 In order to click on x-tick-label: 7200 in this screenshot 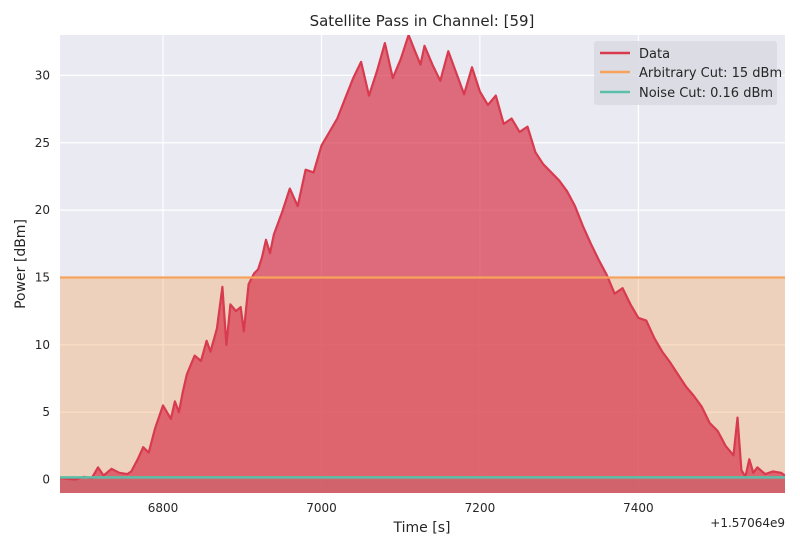, I will do `click(480, 508)`.